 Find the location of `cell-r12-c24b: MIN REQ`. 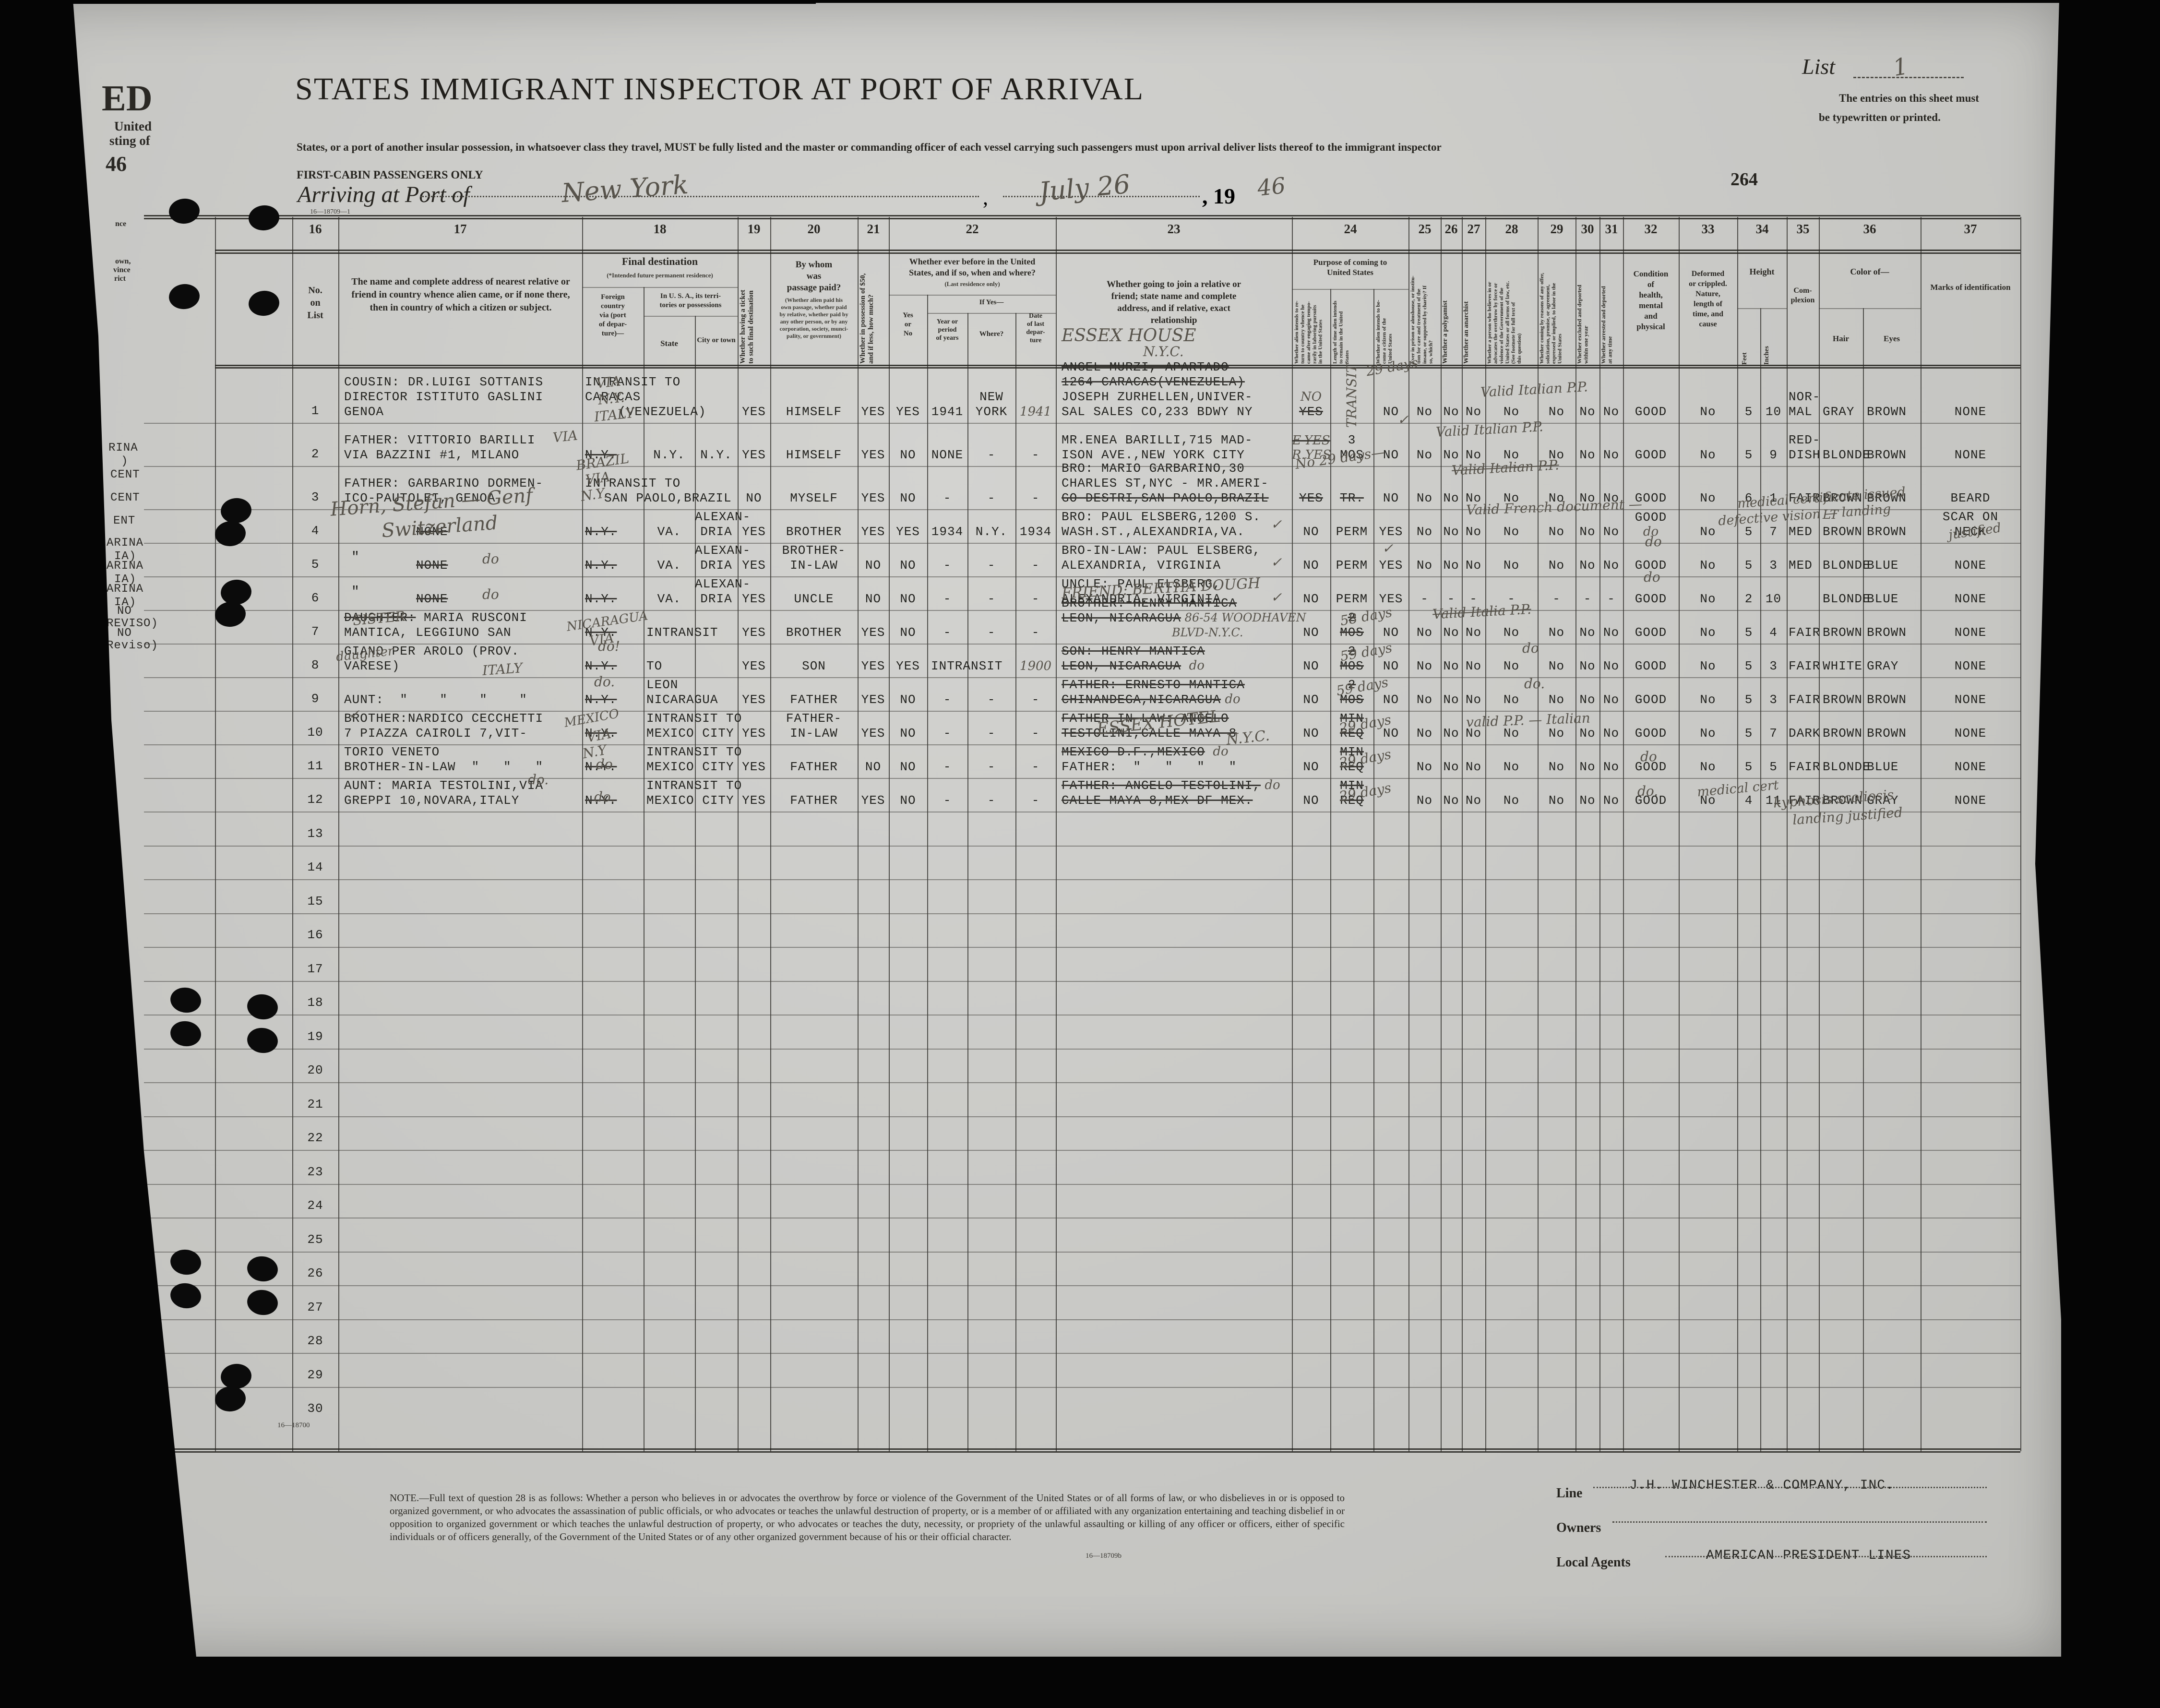

cell-r12-c24b: MIN REQ is located at coordinates (1352, 793).